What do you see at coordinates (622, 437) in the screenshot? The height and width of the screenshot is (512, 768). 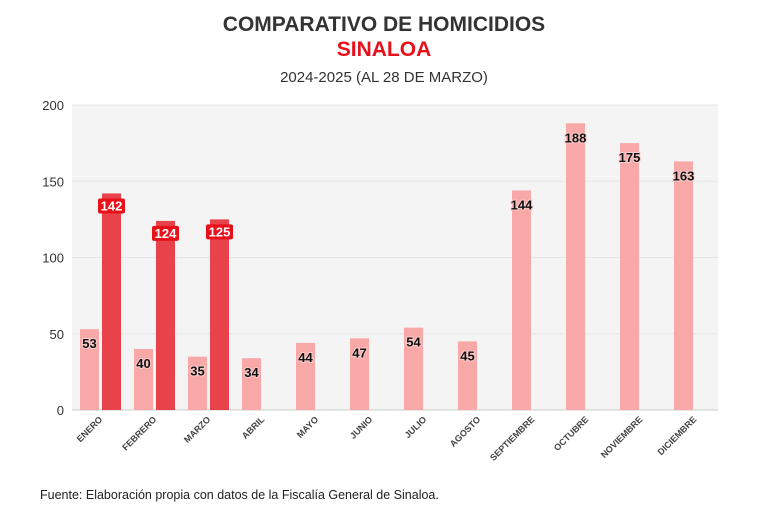 I see `x-tick-label: NOVIEMBRE` at bounding box center [622, 437].